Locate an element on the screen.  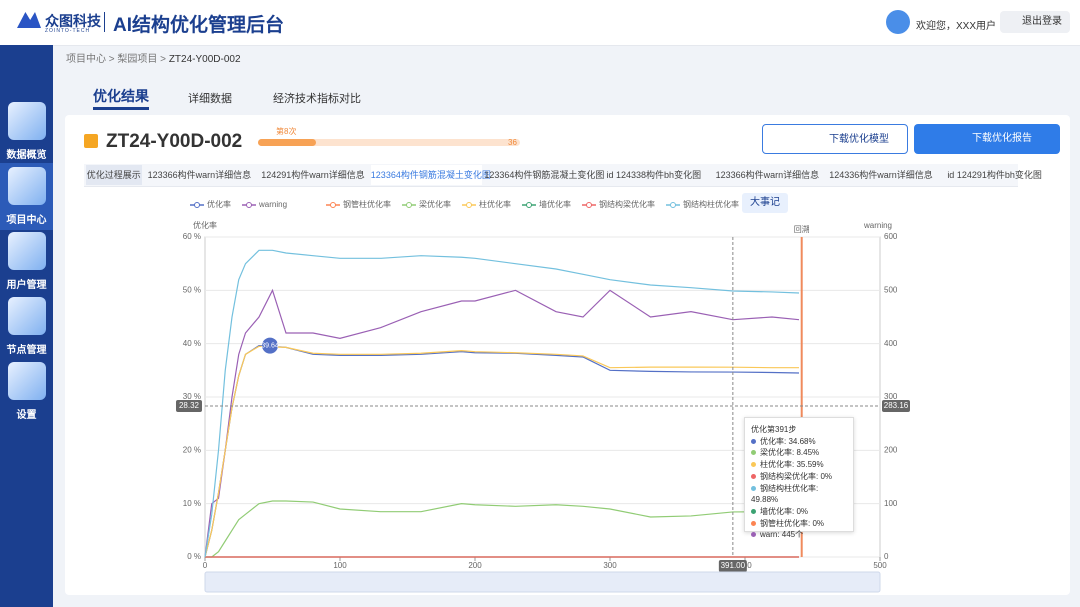
progress-track is located at coordinates (389, 142).